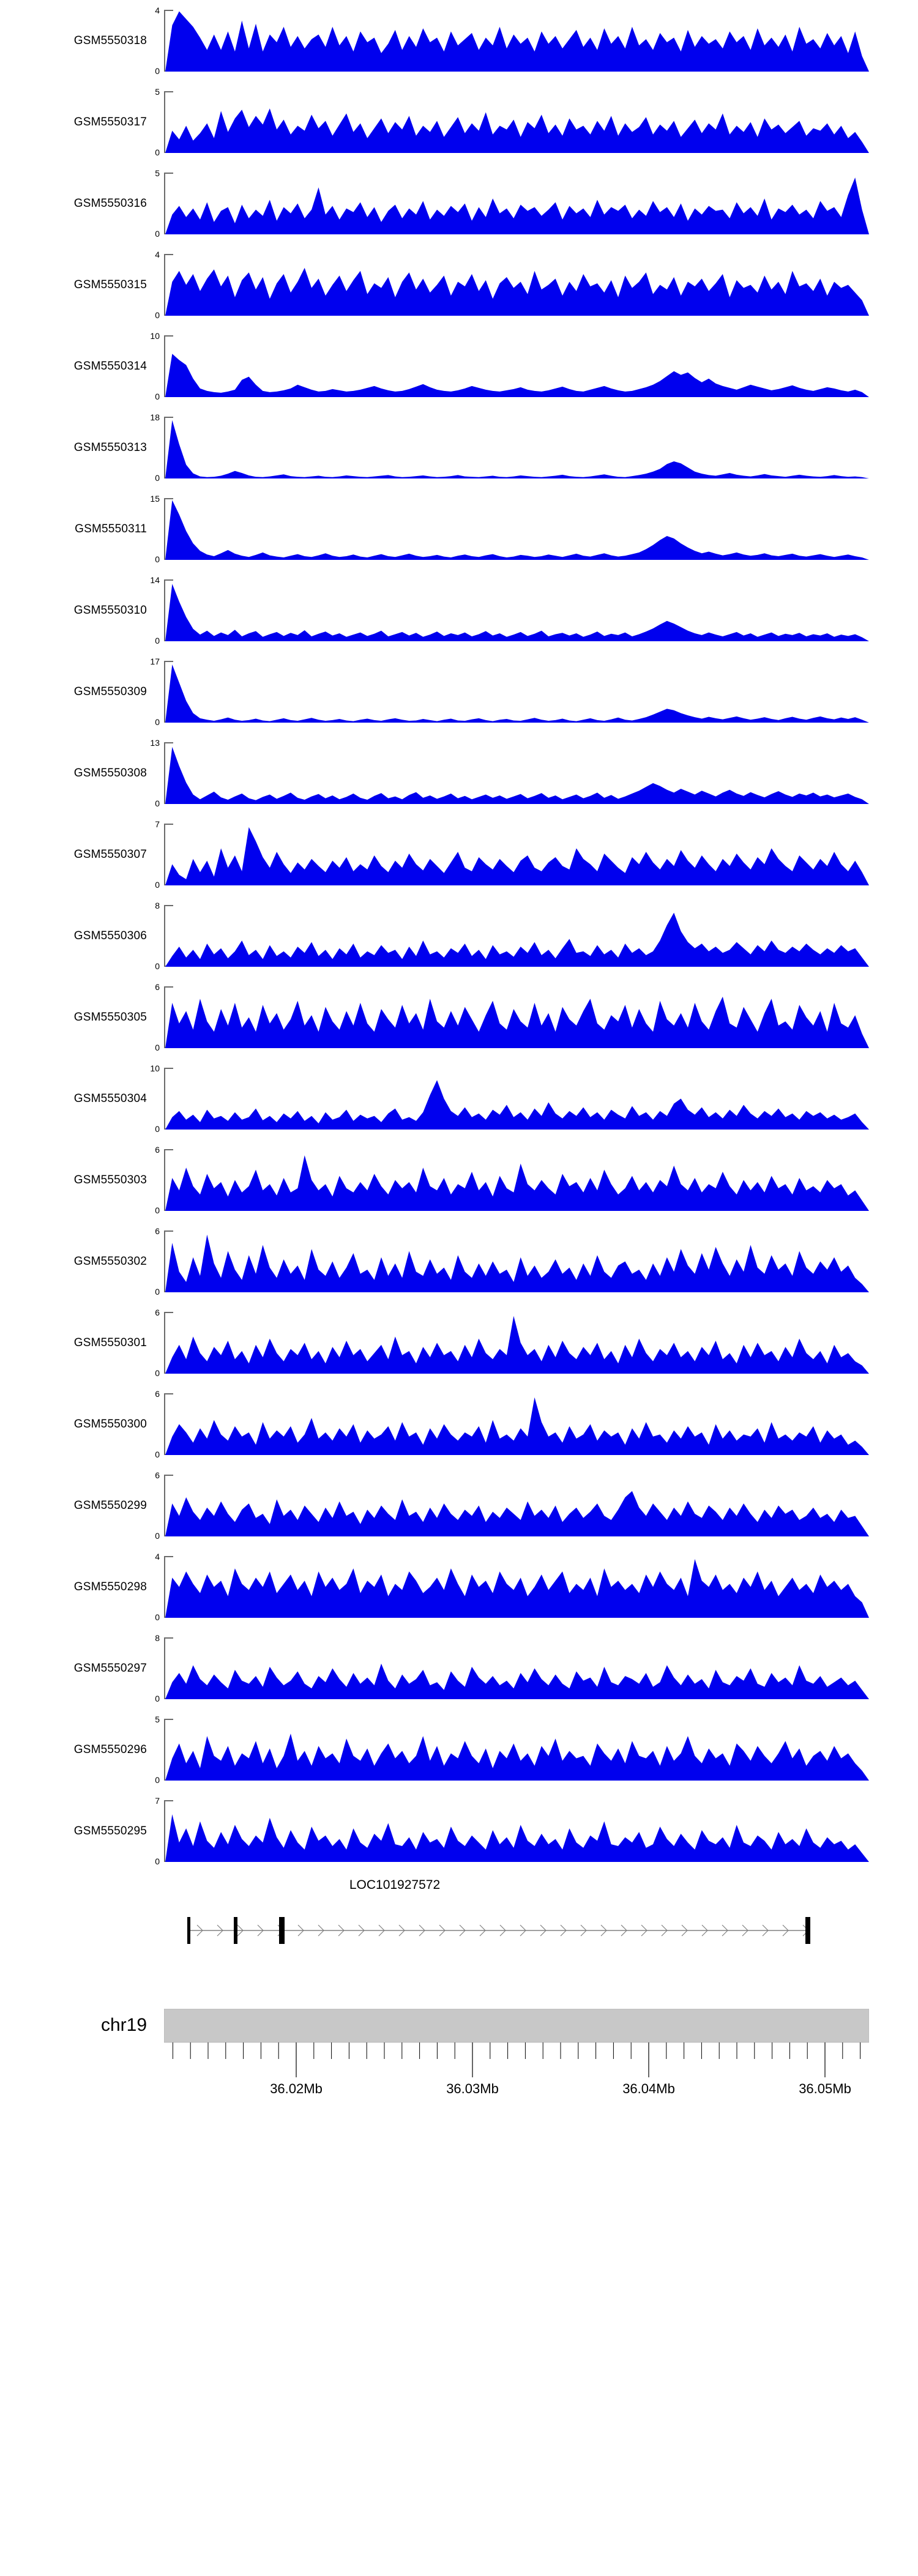  Describe the element at coordinates (516, 1932) in the screenshot. I see `gene-model` at that location.